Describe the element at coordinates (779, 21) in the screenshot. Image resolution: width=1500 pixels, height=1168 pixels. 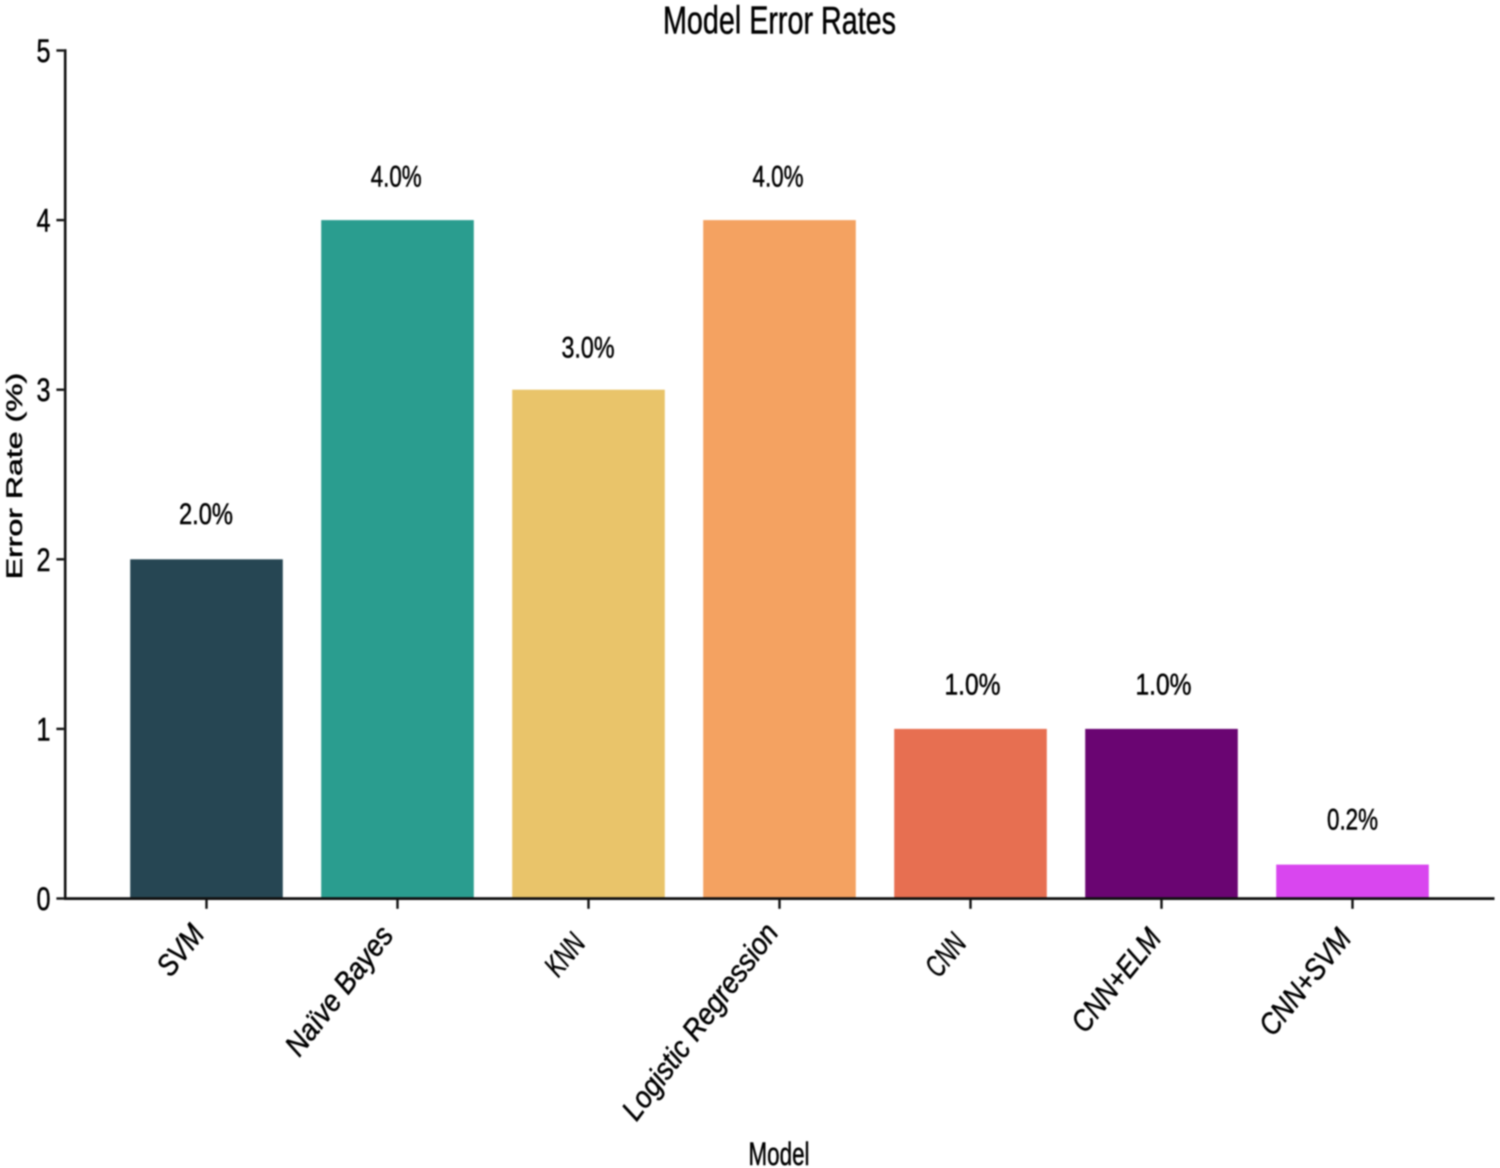
I see `svg-text: Model Error Rates` at that location.